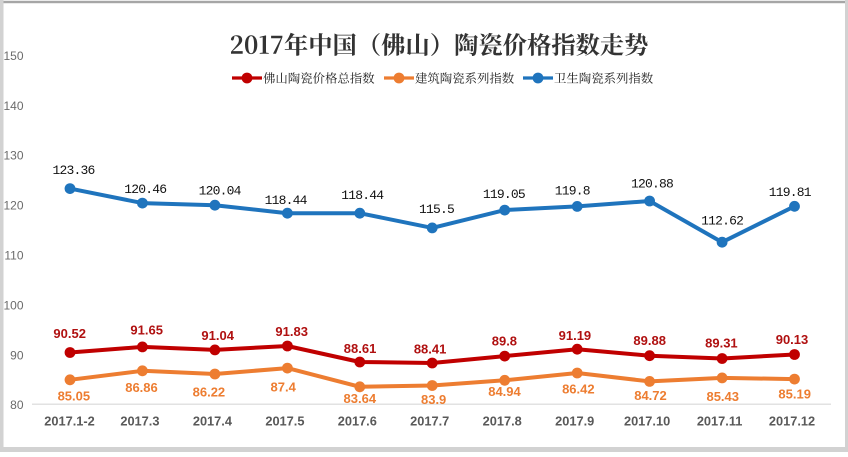  Describe the element at coordinates (504, 391) in the screenshot. I see `svg-text: 84.94` at that location.